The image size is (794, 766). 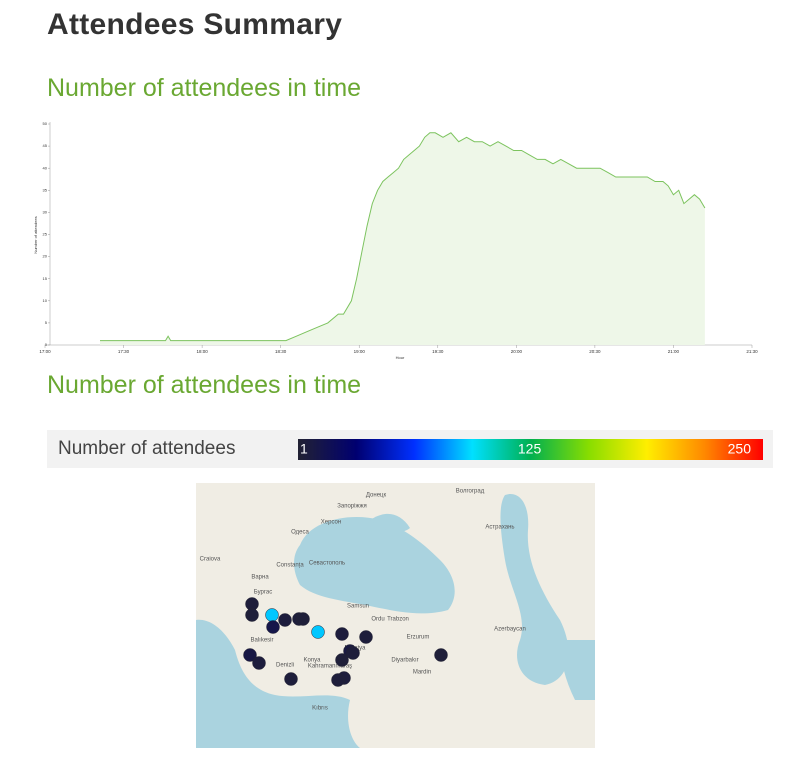 What do you see at coordinates (260, 578) in the screenshot?
I see `map-label: Варна` at bounding box center [260, 578].